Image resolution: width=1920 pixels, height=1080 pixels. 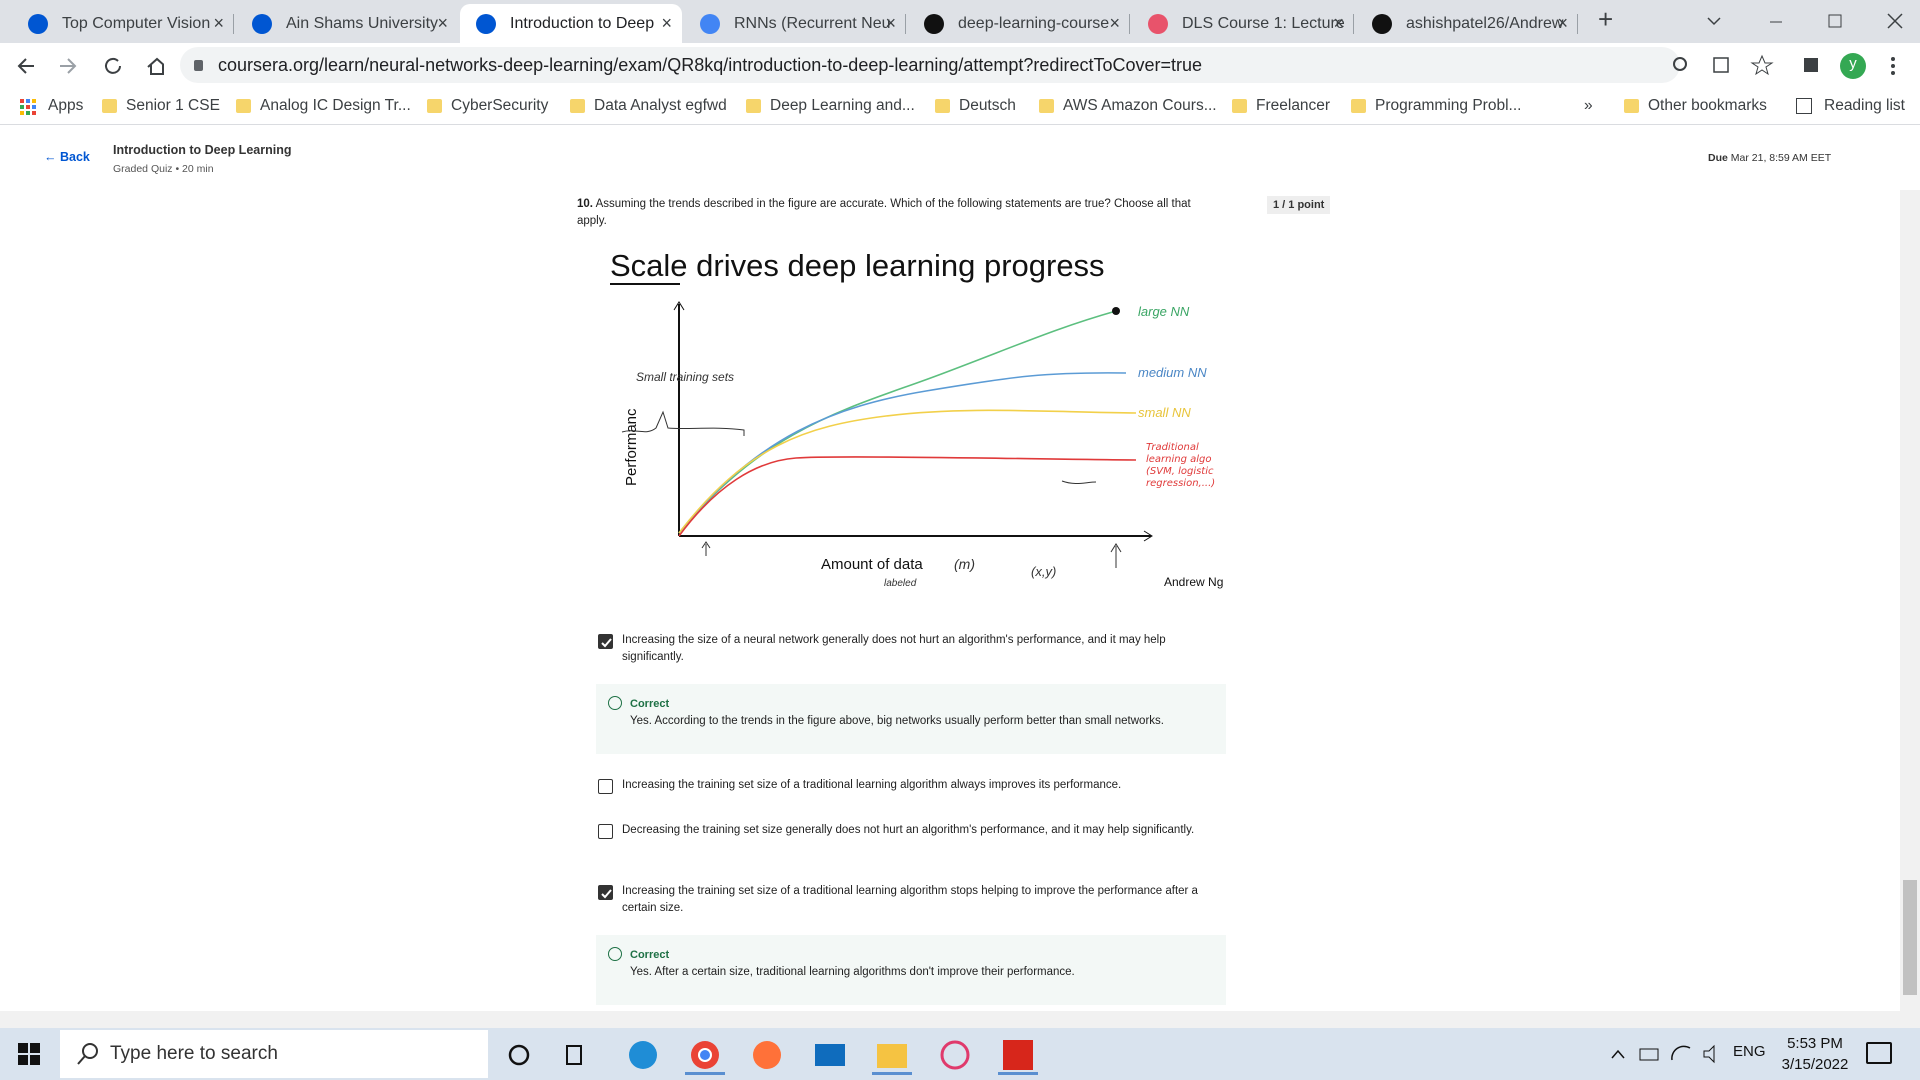 What do you see at coordinates (1019, 23) in the screenshot?
I see `tab: deep-learning-course ×` at bounding box center [1019, 23].